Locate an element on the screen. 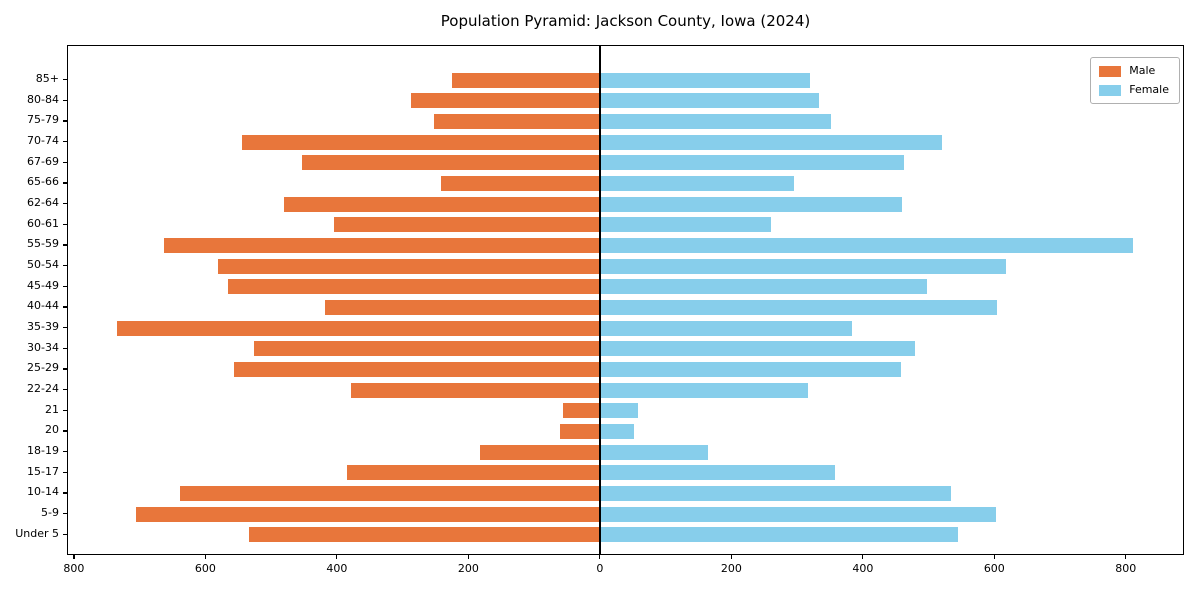  y-tick-label: 67-69 is located at coordinates (43, 161).